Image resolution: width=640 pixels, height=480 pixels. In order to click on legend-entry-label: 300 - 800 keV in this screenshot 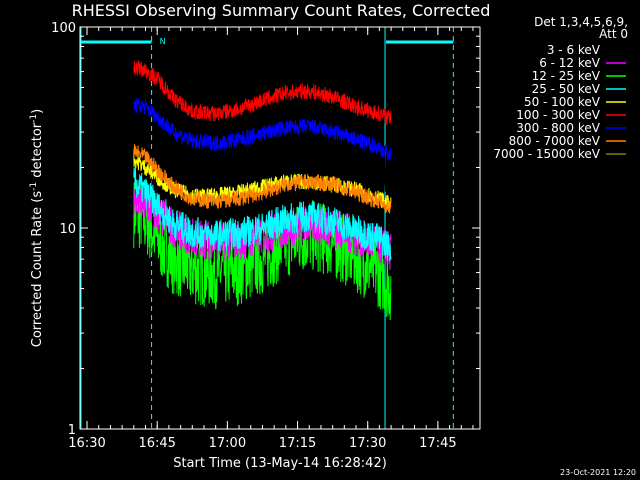, I will do `click(558, 128)`.